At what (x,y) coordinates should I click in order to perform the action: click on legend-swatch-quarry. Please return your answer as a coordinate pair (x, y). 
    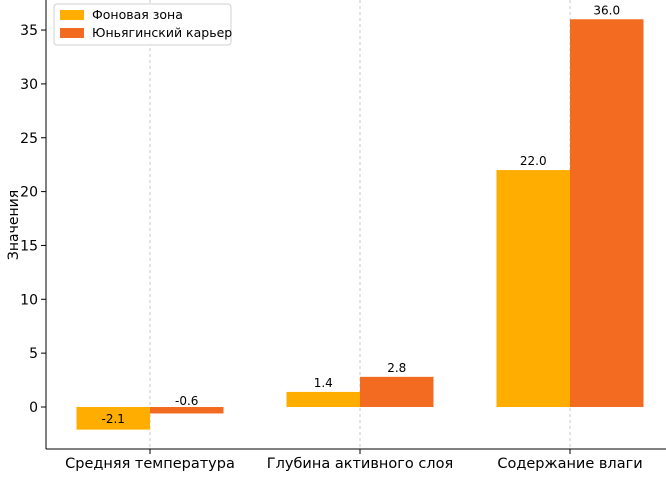
    Looking at the image, I should click on (72, 33).